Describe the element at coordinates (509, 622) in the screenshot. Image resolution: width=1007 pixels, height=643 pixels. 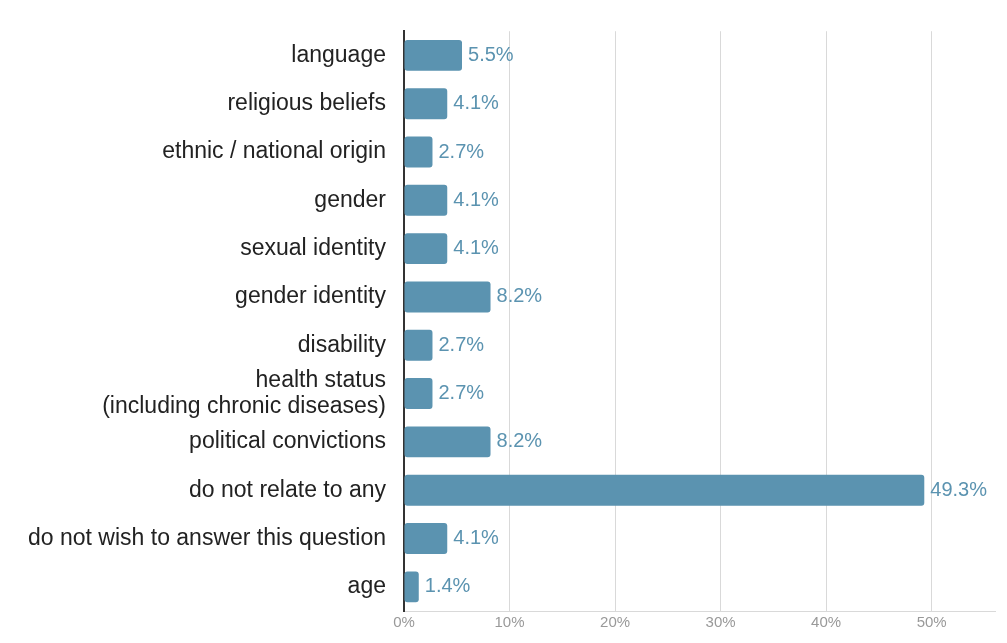
I see `x-tick-label: 10%` at that location.